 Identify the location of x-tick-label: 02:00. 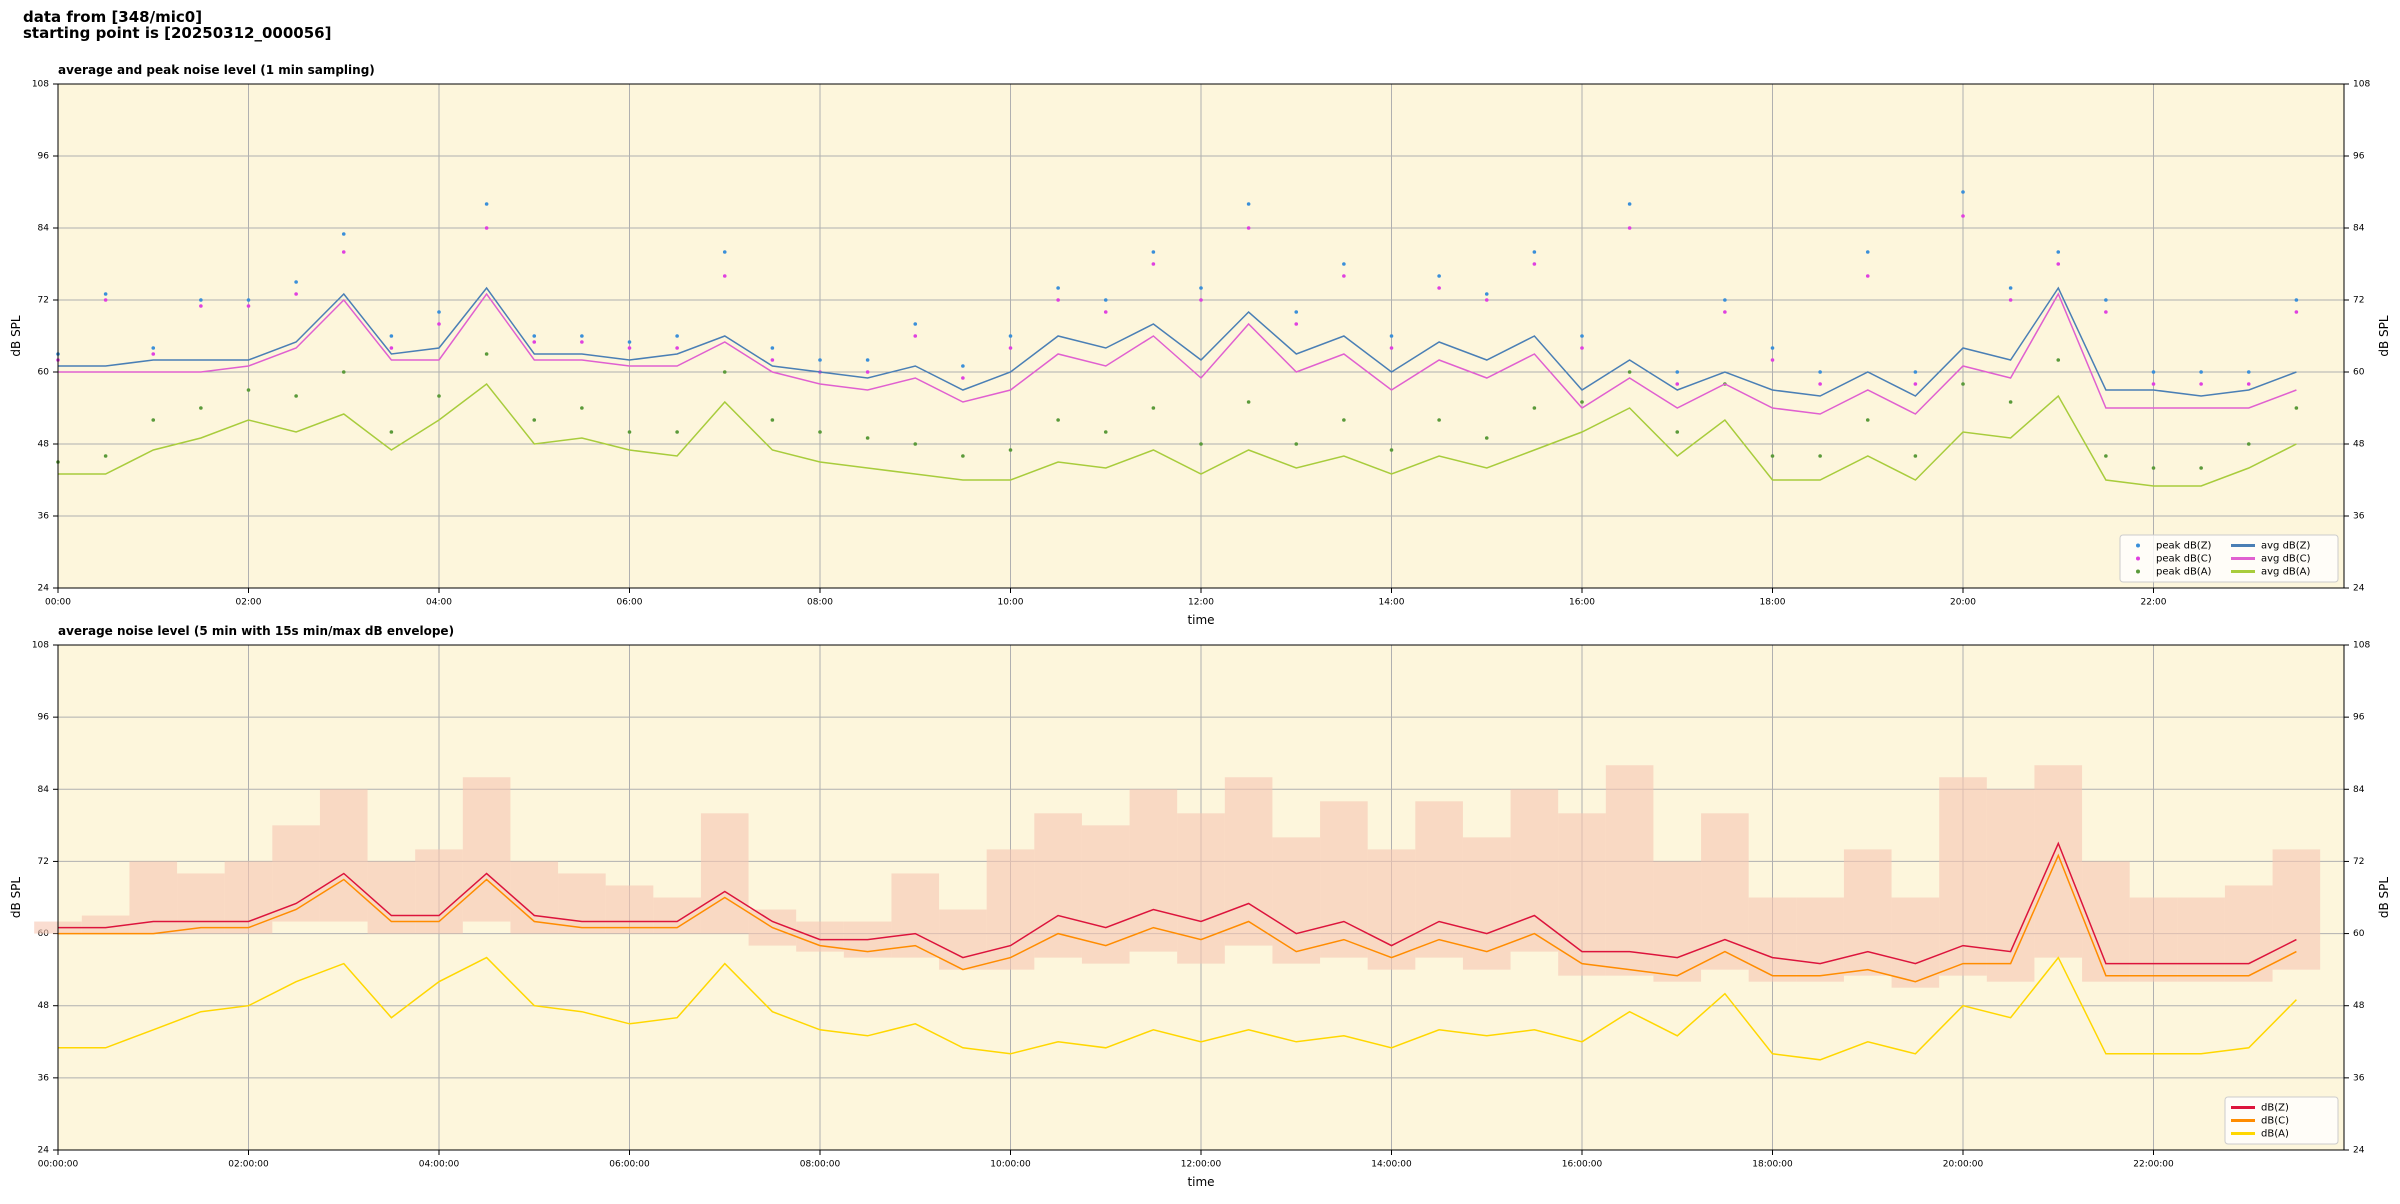
(249, 603).